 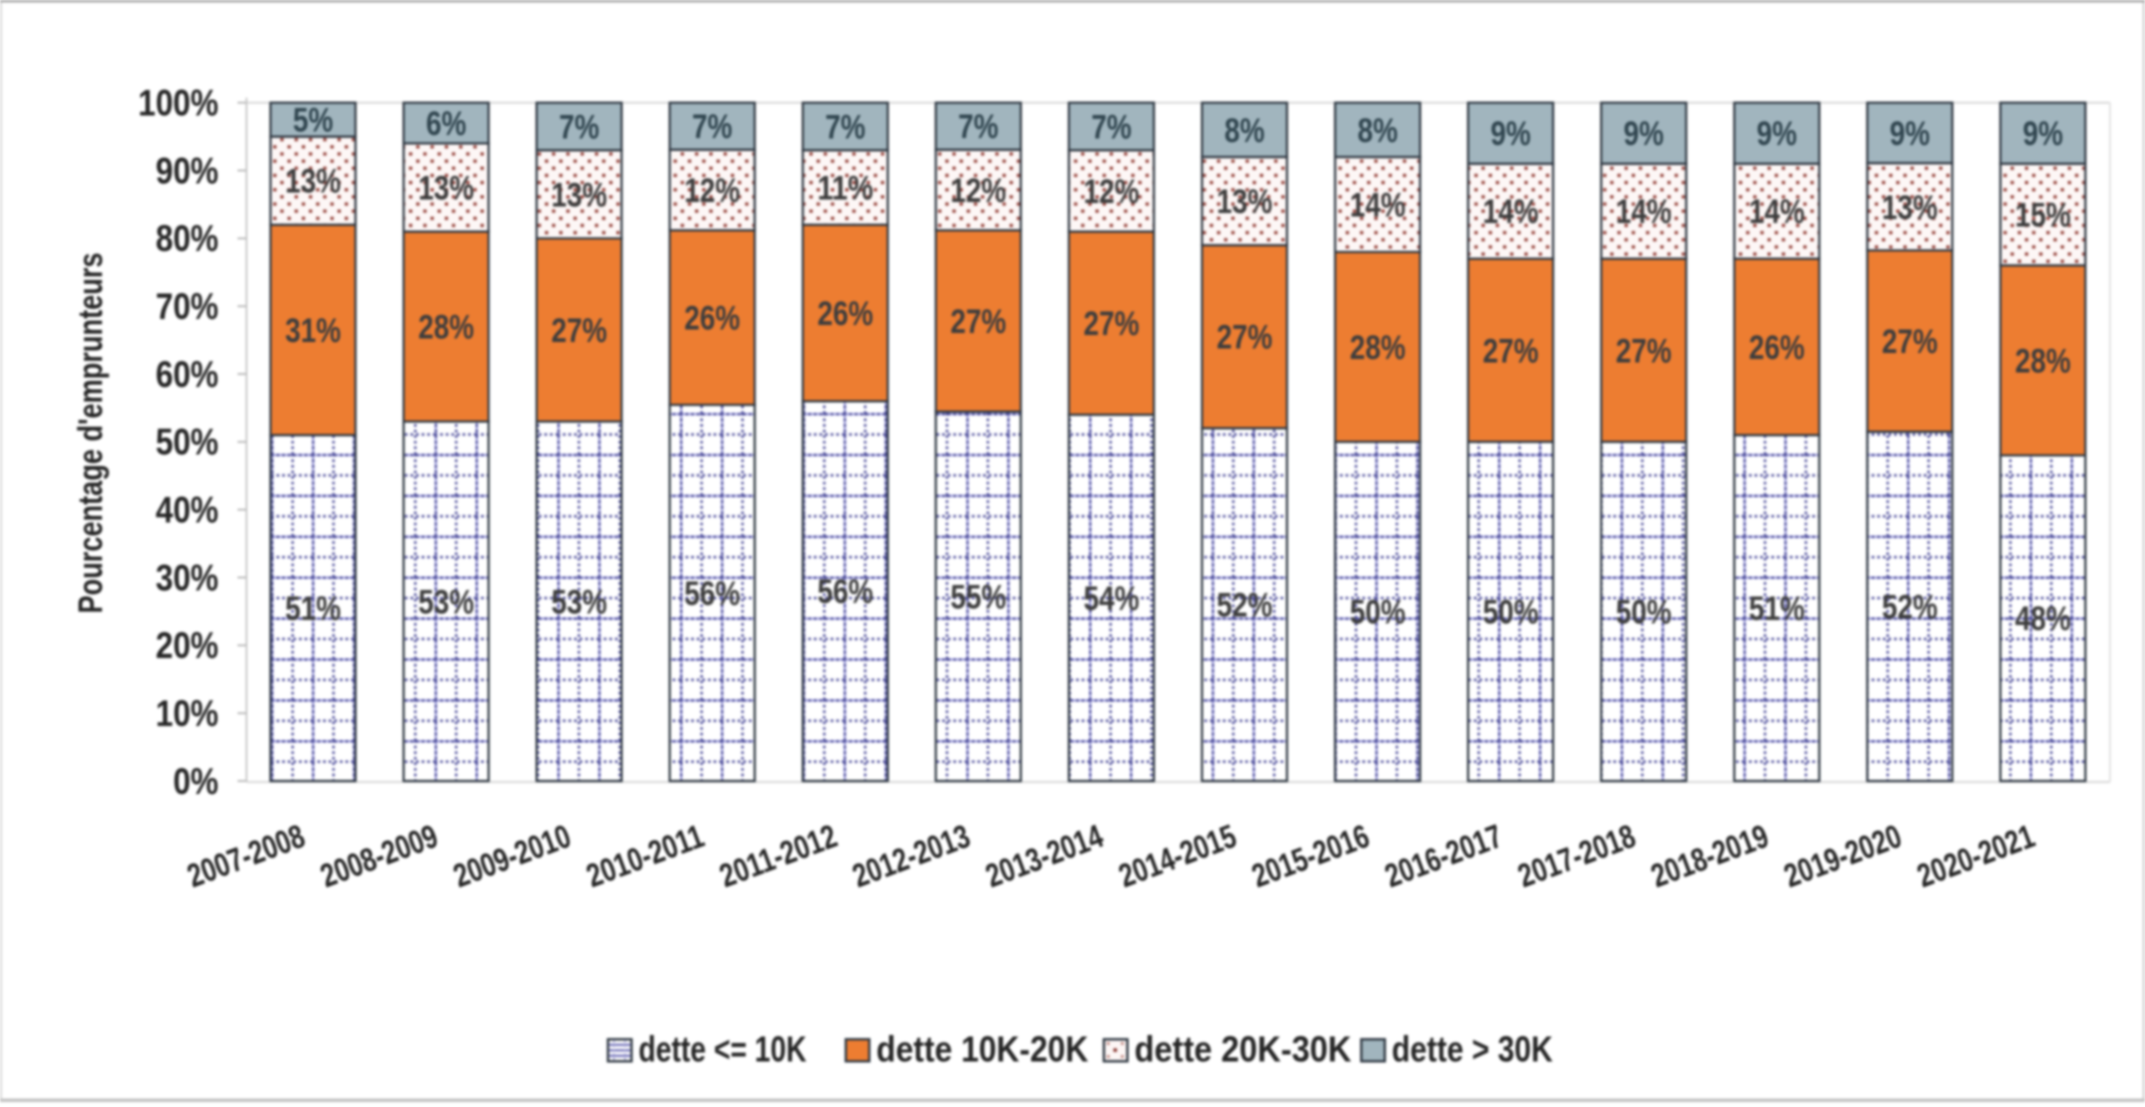 What do you see at coordinates (1472, 1049) in the screenshot?
I see `svg-text: dette > 30K` at bounding box center [1472, 1049].